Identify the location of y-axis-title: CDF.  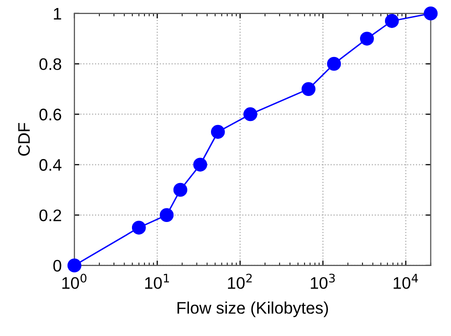
(24, 139).